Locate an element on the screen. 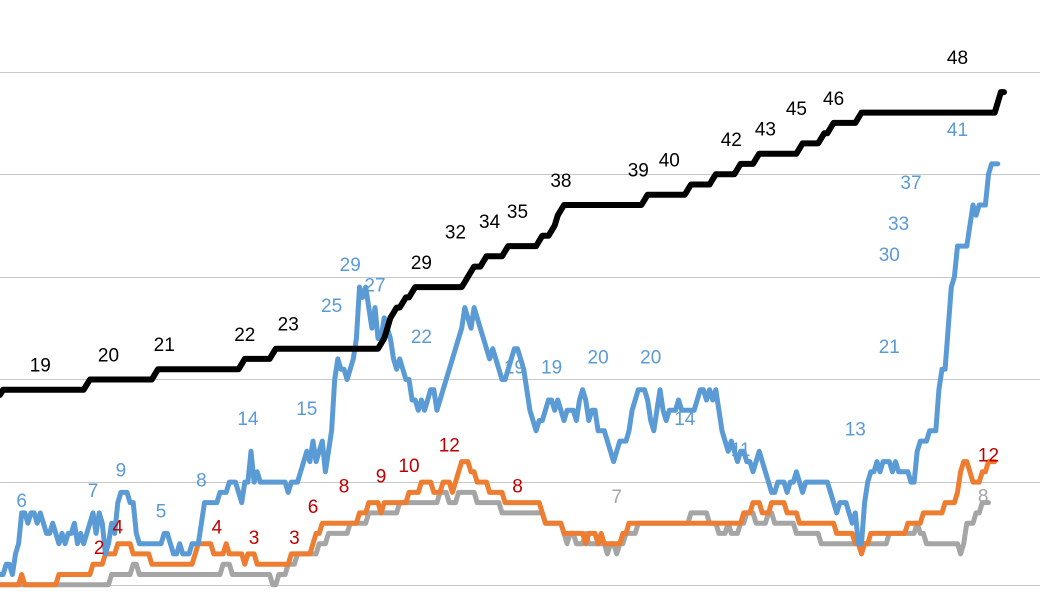 The width and height of the screenshot is (1040, 595). data-label-45: 6 is located at coordinates (313, 507).